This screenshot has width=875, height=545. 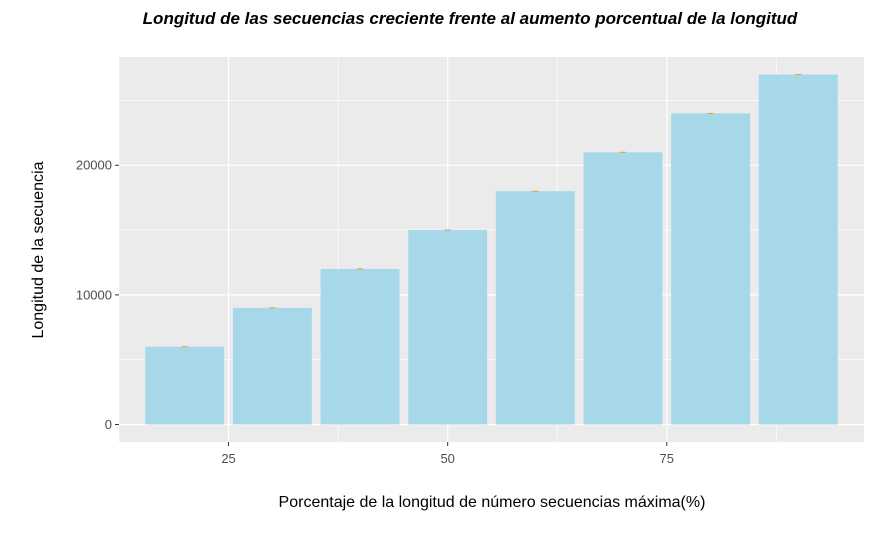 What do you see at coordinates (228, 458) in the screenshot?
I see `x-tick-label: 25` at bounding box center [228, 458].